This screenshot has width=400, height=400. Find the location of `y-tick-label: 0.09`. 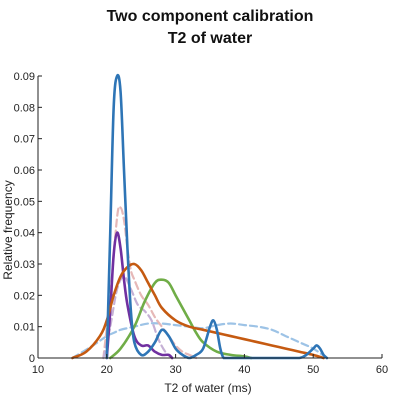

y-tick-label: 0.09 is located at coordinates (24, 77).